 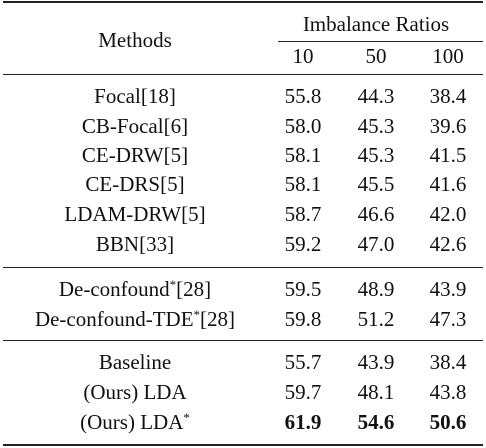 I want to click on top-rule, so click(x=243, y=2).